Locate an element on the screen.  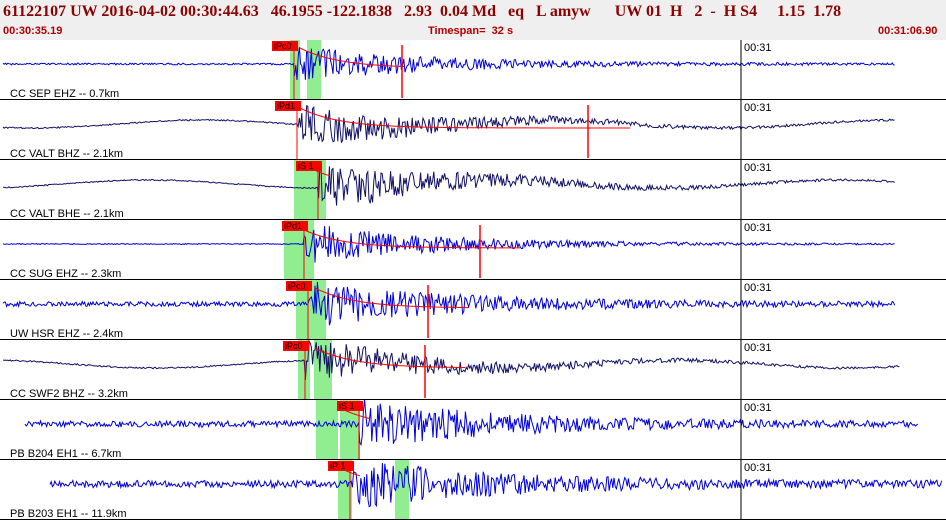
channel-label: PB B203 EH1 -- 11.9km is located at coordinates (68, 514).